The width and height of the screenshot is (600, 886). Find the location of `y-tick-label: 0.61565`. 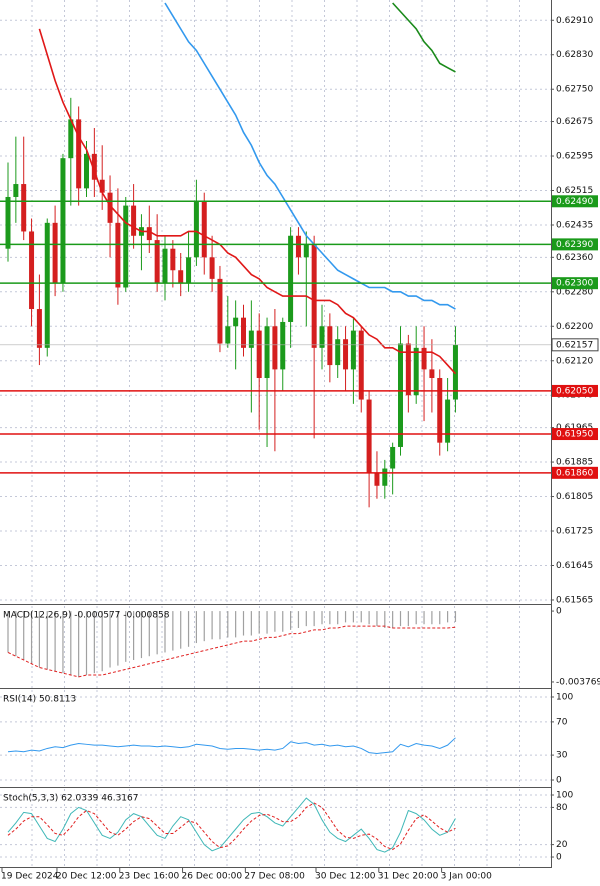

y-tick-label: 0.61565 is located at coordinates (574, 600).